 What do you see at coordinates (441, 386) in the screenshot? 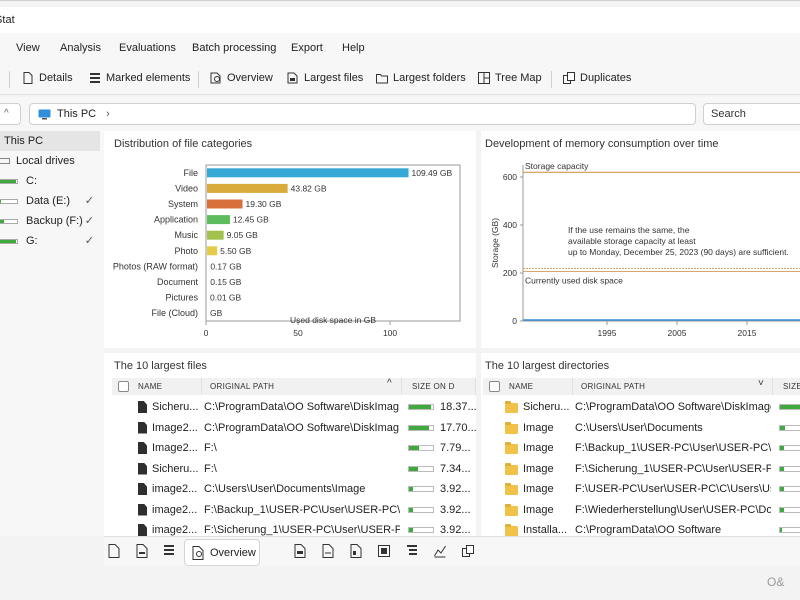
I see `column-size: SIZE ON D` at bounding box center [441, 386].